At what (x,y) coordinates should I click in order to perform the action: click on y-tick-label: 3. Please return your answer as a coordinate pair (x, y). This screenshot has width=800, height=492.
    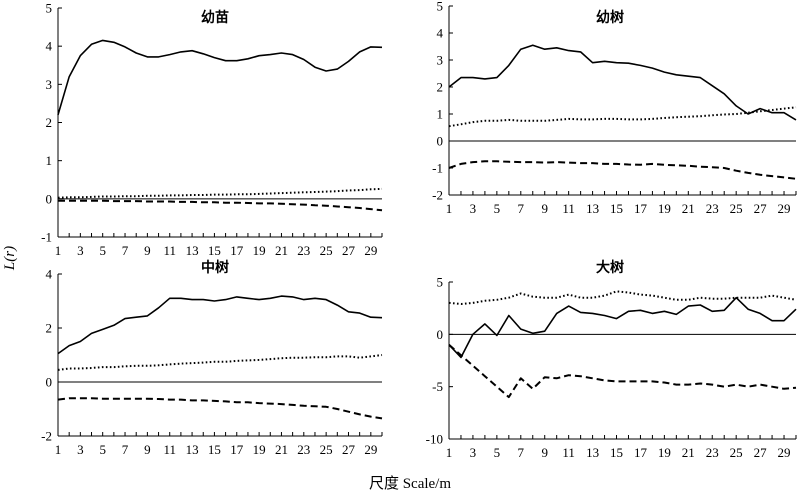
    Looking at the image, I should click on (49, 84).